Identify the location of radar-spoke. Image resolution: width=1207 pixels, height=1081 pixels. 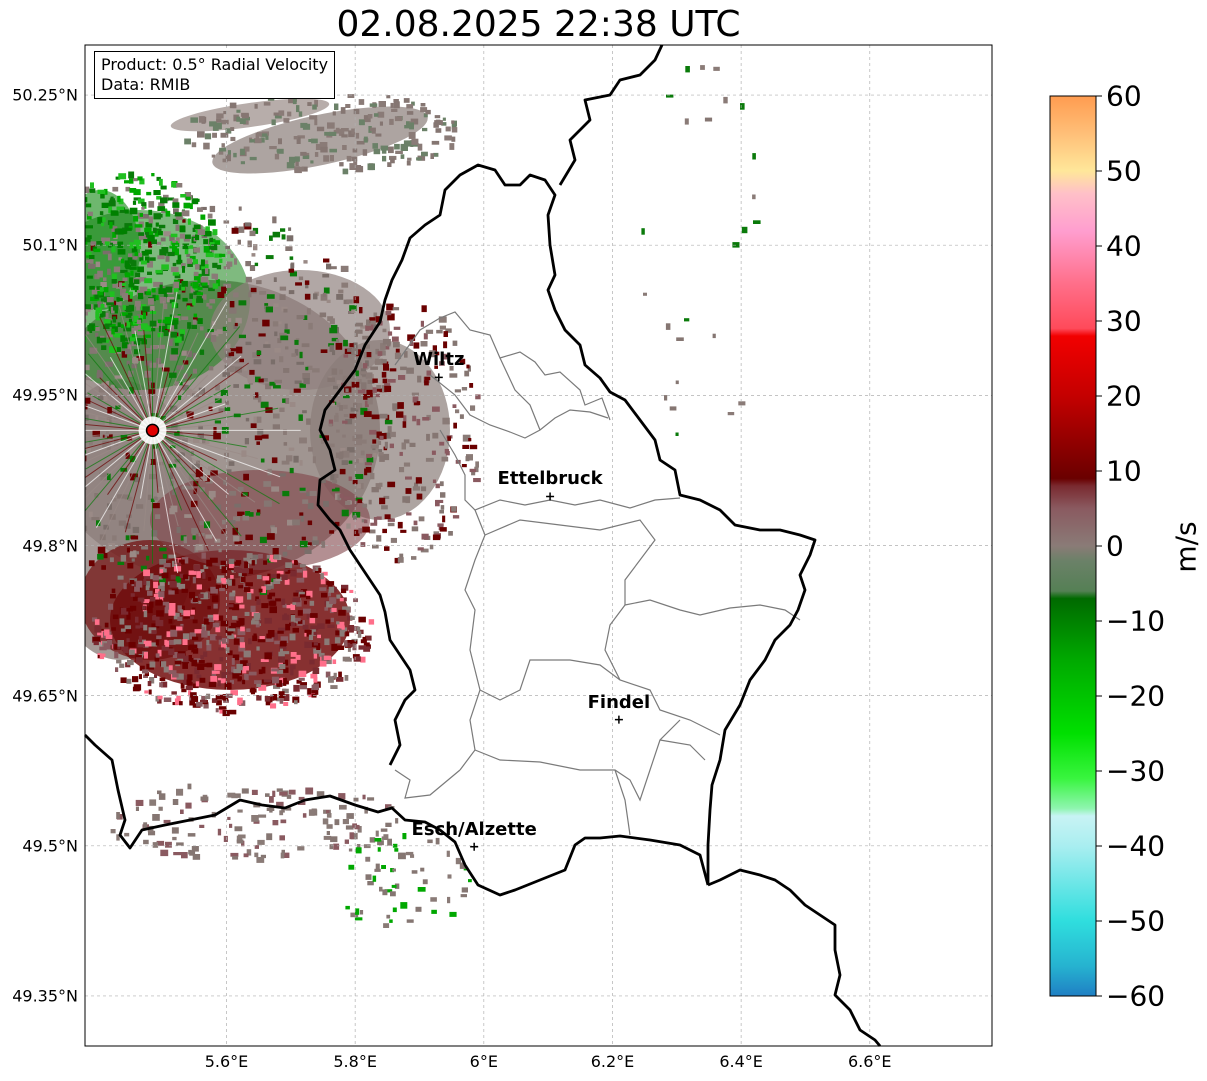
(119, 406).